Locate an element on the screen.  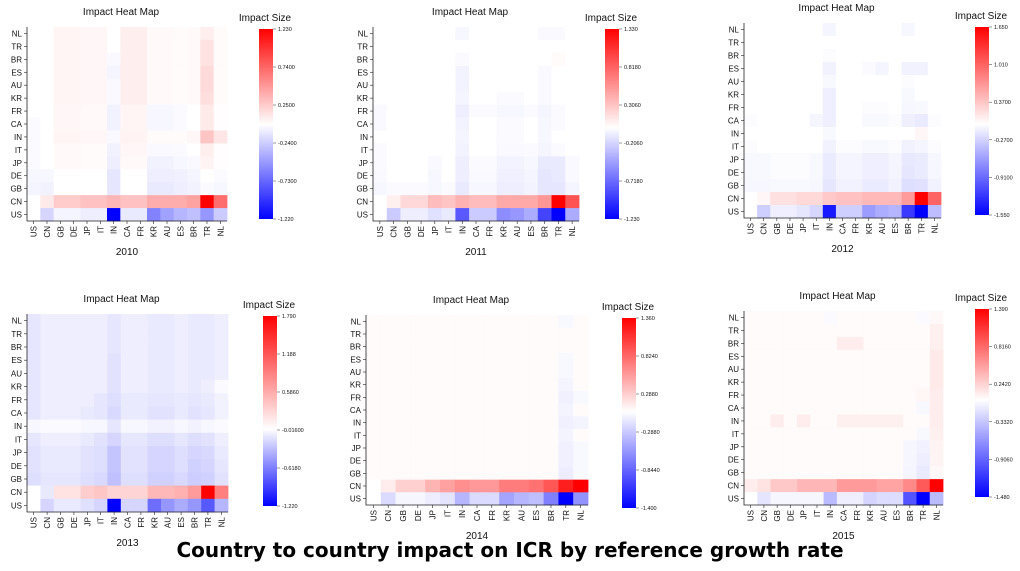
x-tick-label: US is located at coordinates (373, 515).